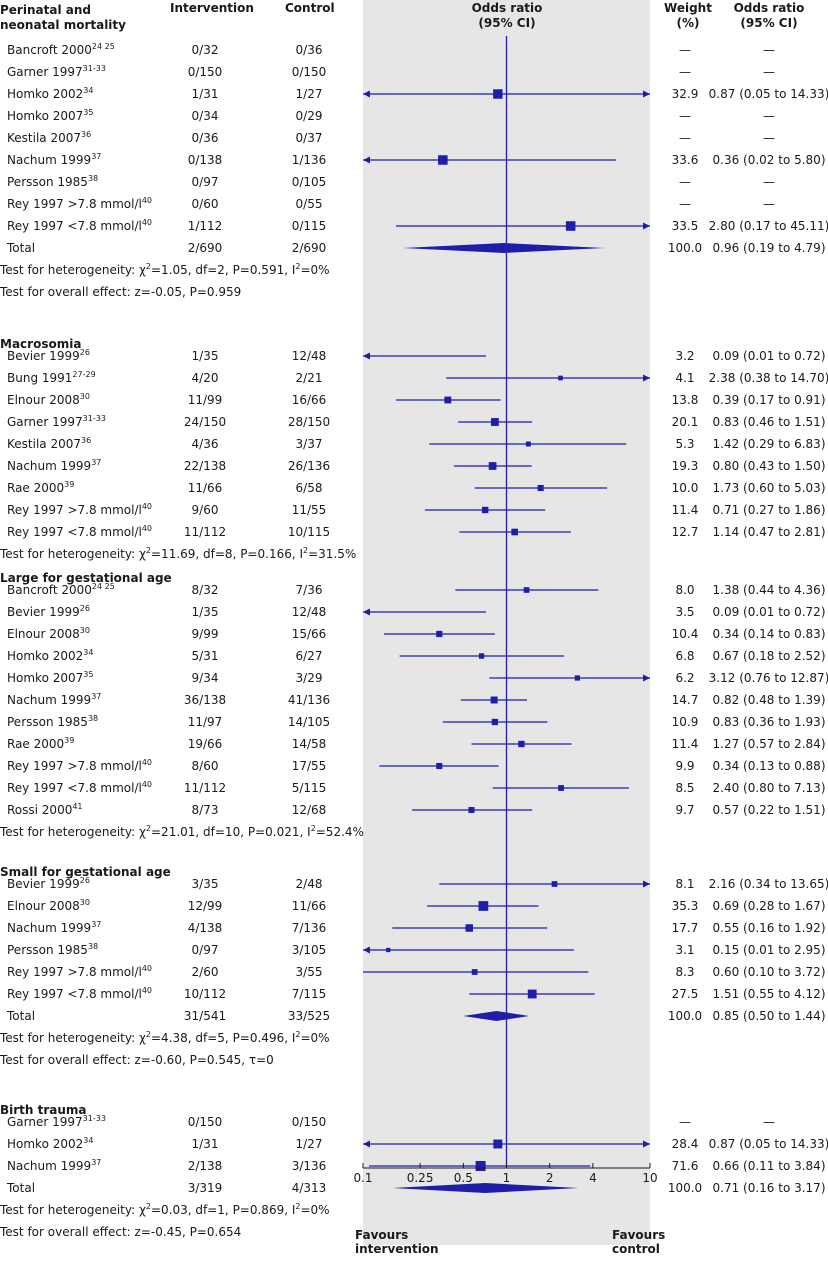 This screenshot has width=828, height=1280. What do you see at coordinates (769, 400) in the screenshot?
I see `odds-ratio-ci-value: 0.39 (0.17 to 0.91)` at bounding box center [769, 400].